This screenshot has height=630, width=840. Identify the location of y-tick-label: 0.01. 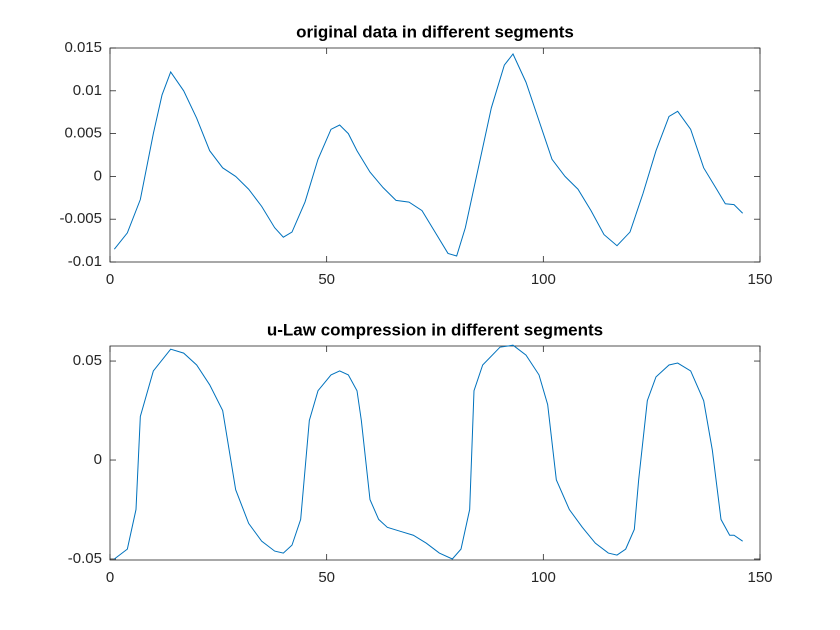
(87, 90).